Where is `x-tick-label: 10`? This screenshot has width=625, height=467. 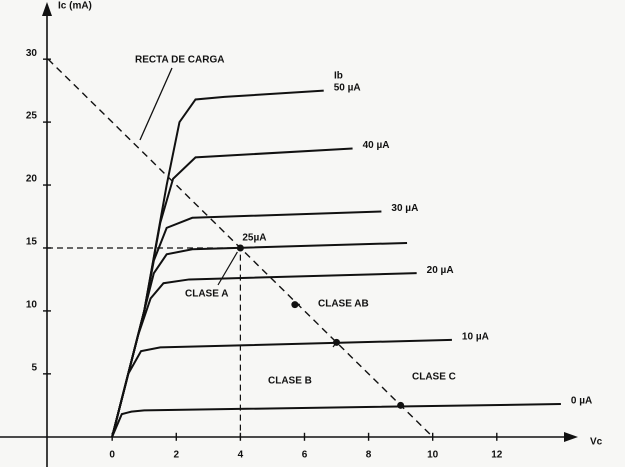 x-tick-label: 10 is located at coordinates (433, 454).